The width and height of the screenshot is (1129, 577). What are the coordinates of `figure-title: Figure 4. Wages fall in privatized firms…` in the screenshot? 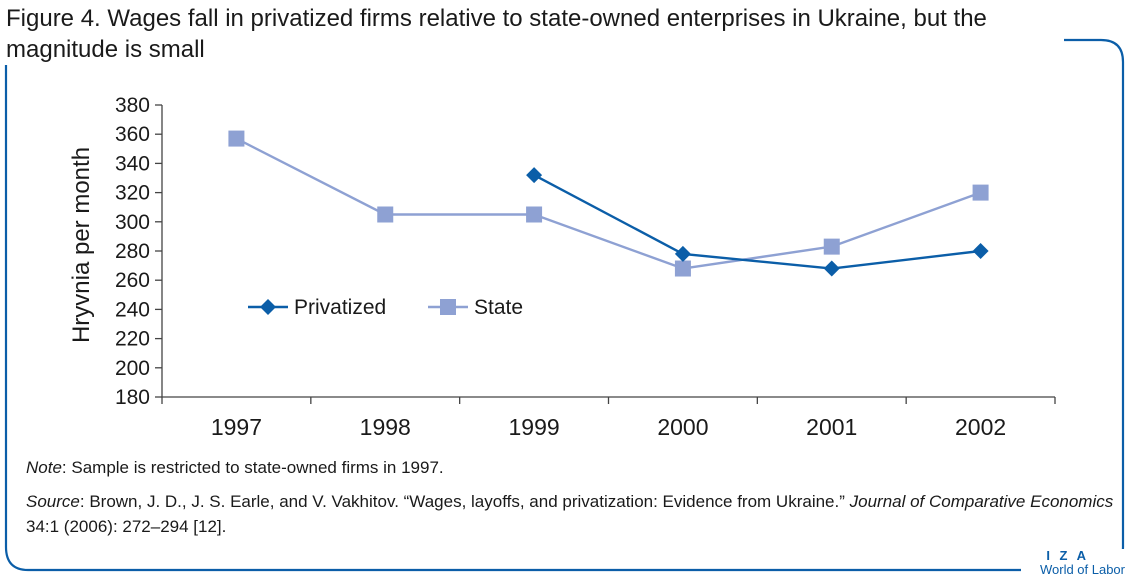 It's located at (534, 34).